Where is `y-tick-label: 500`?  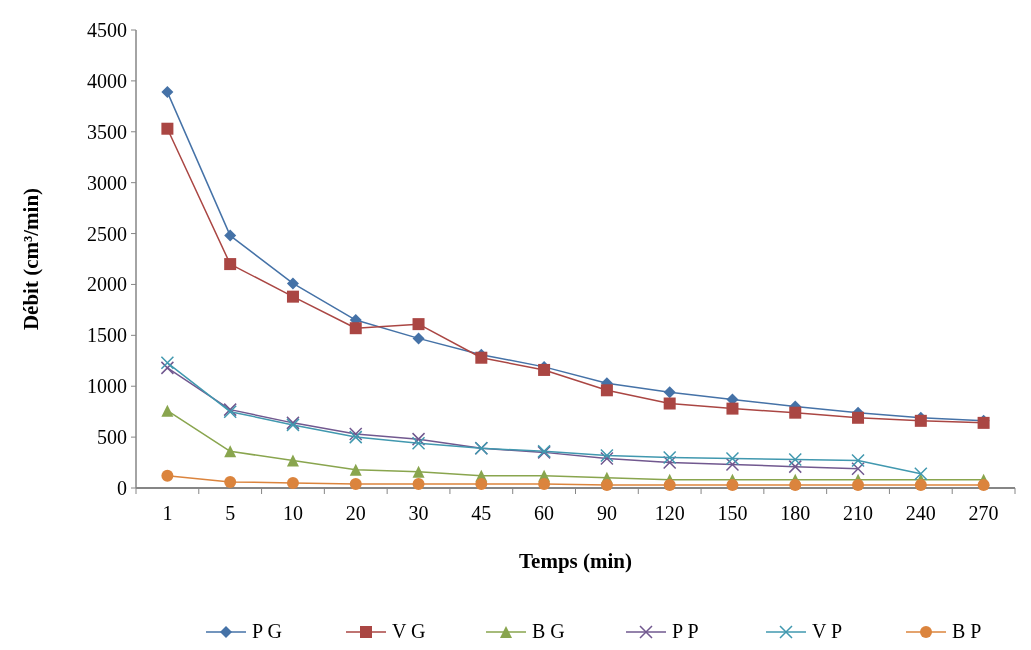 y-tick-label: 500 is located at coordinates (112, 437).